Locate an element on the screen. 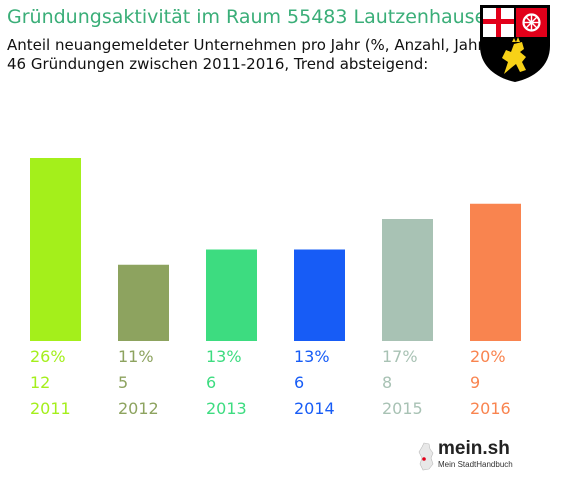 The height and width of the screenshot is (482, 562). year-label-2013: 2013 is located at coordinates (226, 408).